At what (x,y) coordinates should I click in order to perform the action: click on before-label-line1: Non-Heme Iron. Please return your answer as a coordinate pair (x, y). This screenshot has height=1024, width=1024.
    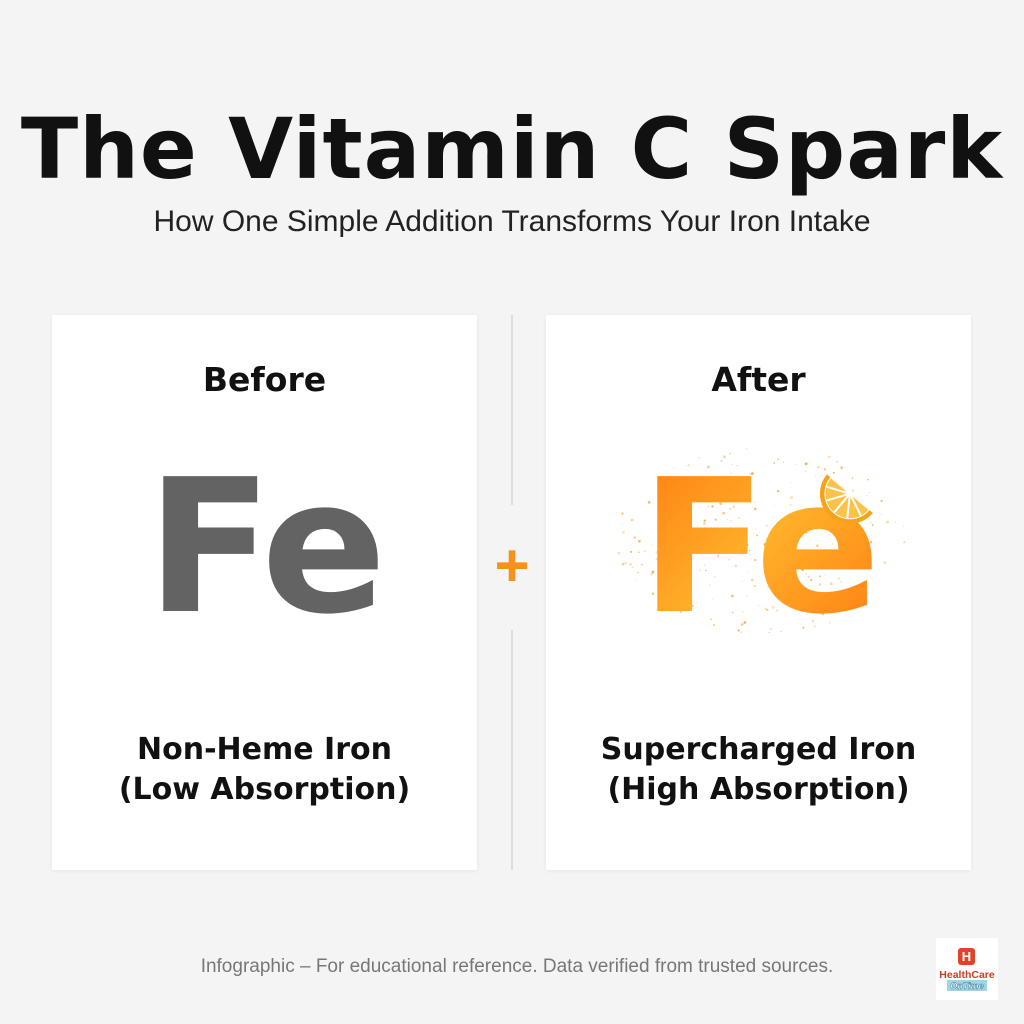
    Looking at the image, I should click on (264, 749).